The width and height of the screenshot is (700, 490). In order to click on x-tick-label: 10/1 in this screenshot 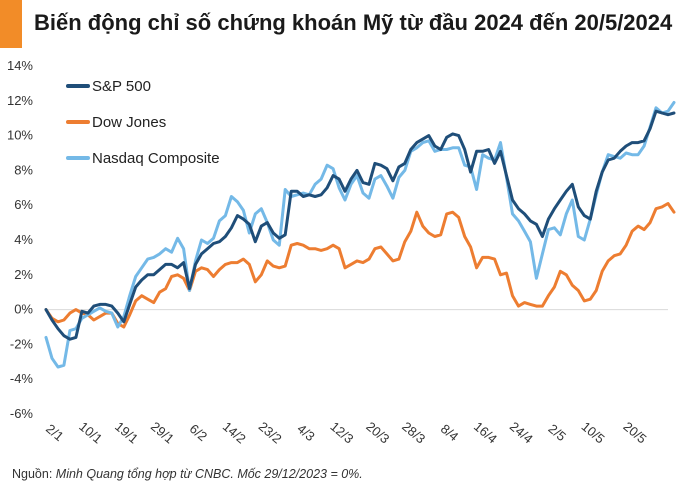, I will do `click(90, 433)`.